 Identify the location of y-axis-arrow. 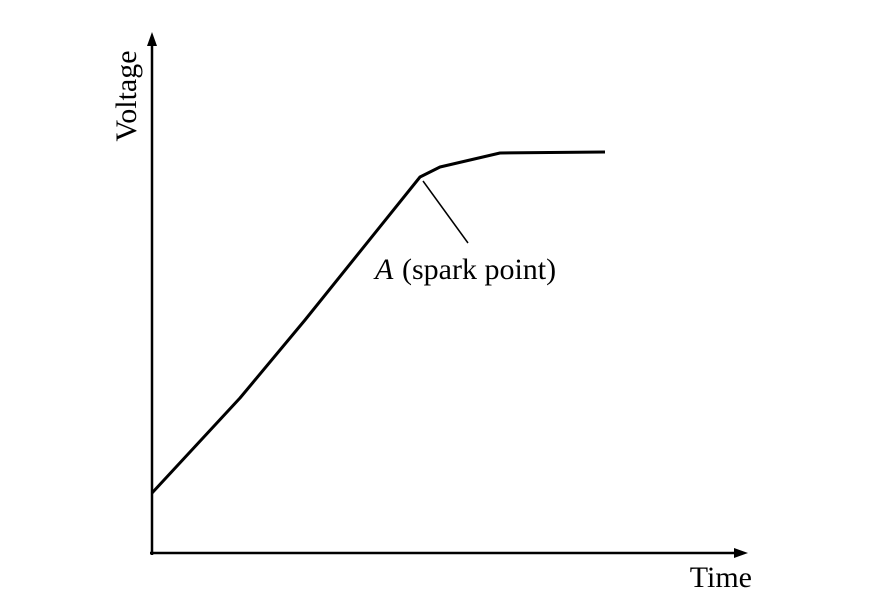
(152, 39).